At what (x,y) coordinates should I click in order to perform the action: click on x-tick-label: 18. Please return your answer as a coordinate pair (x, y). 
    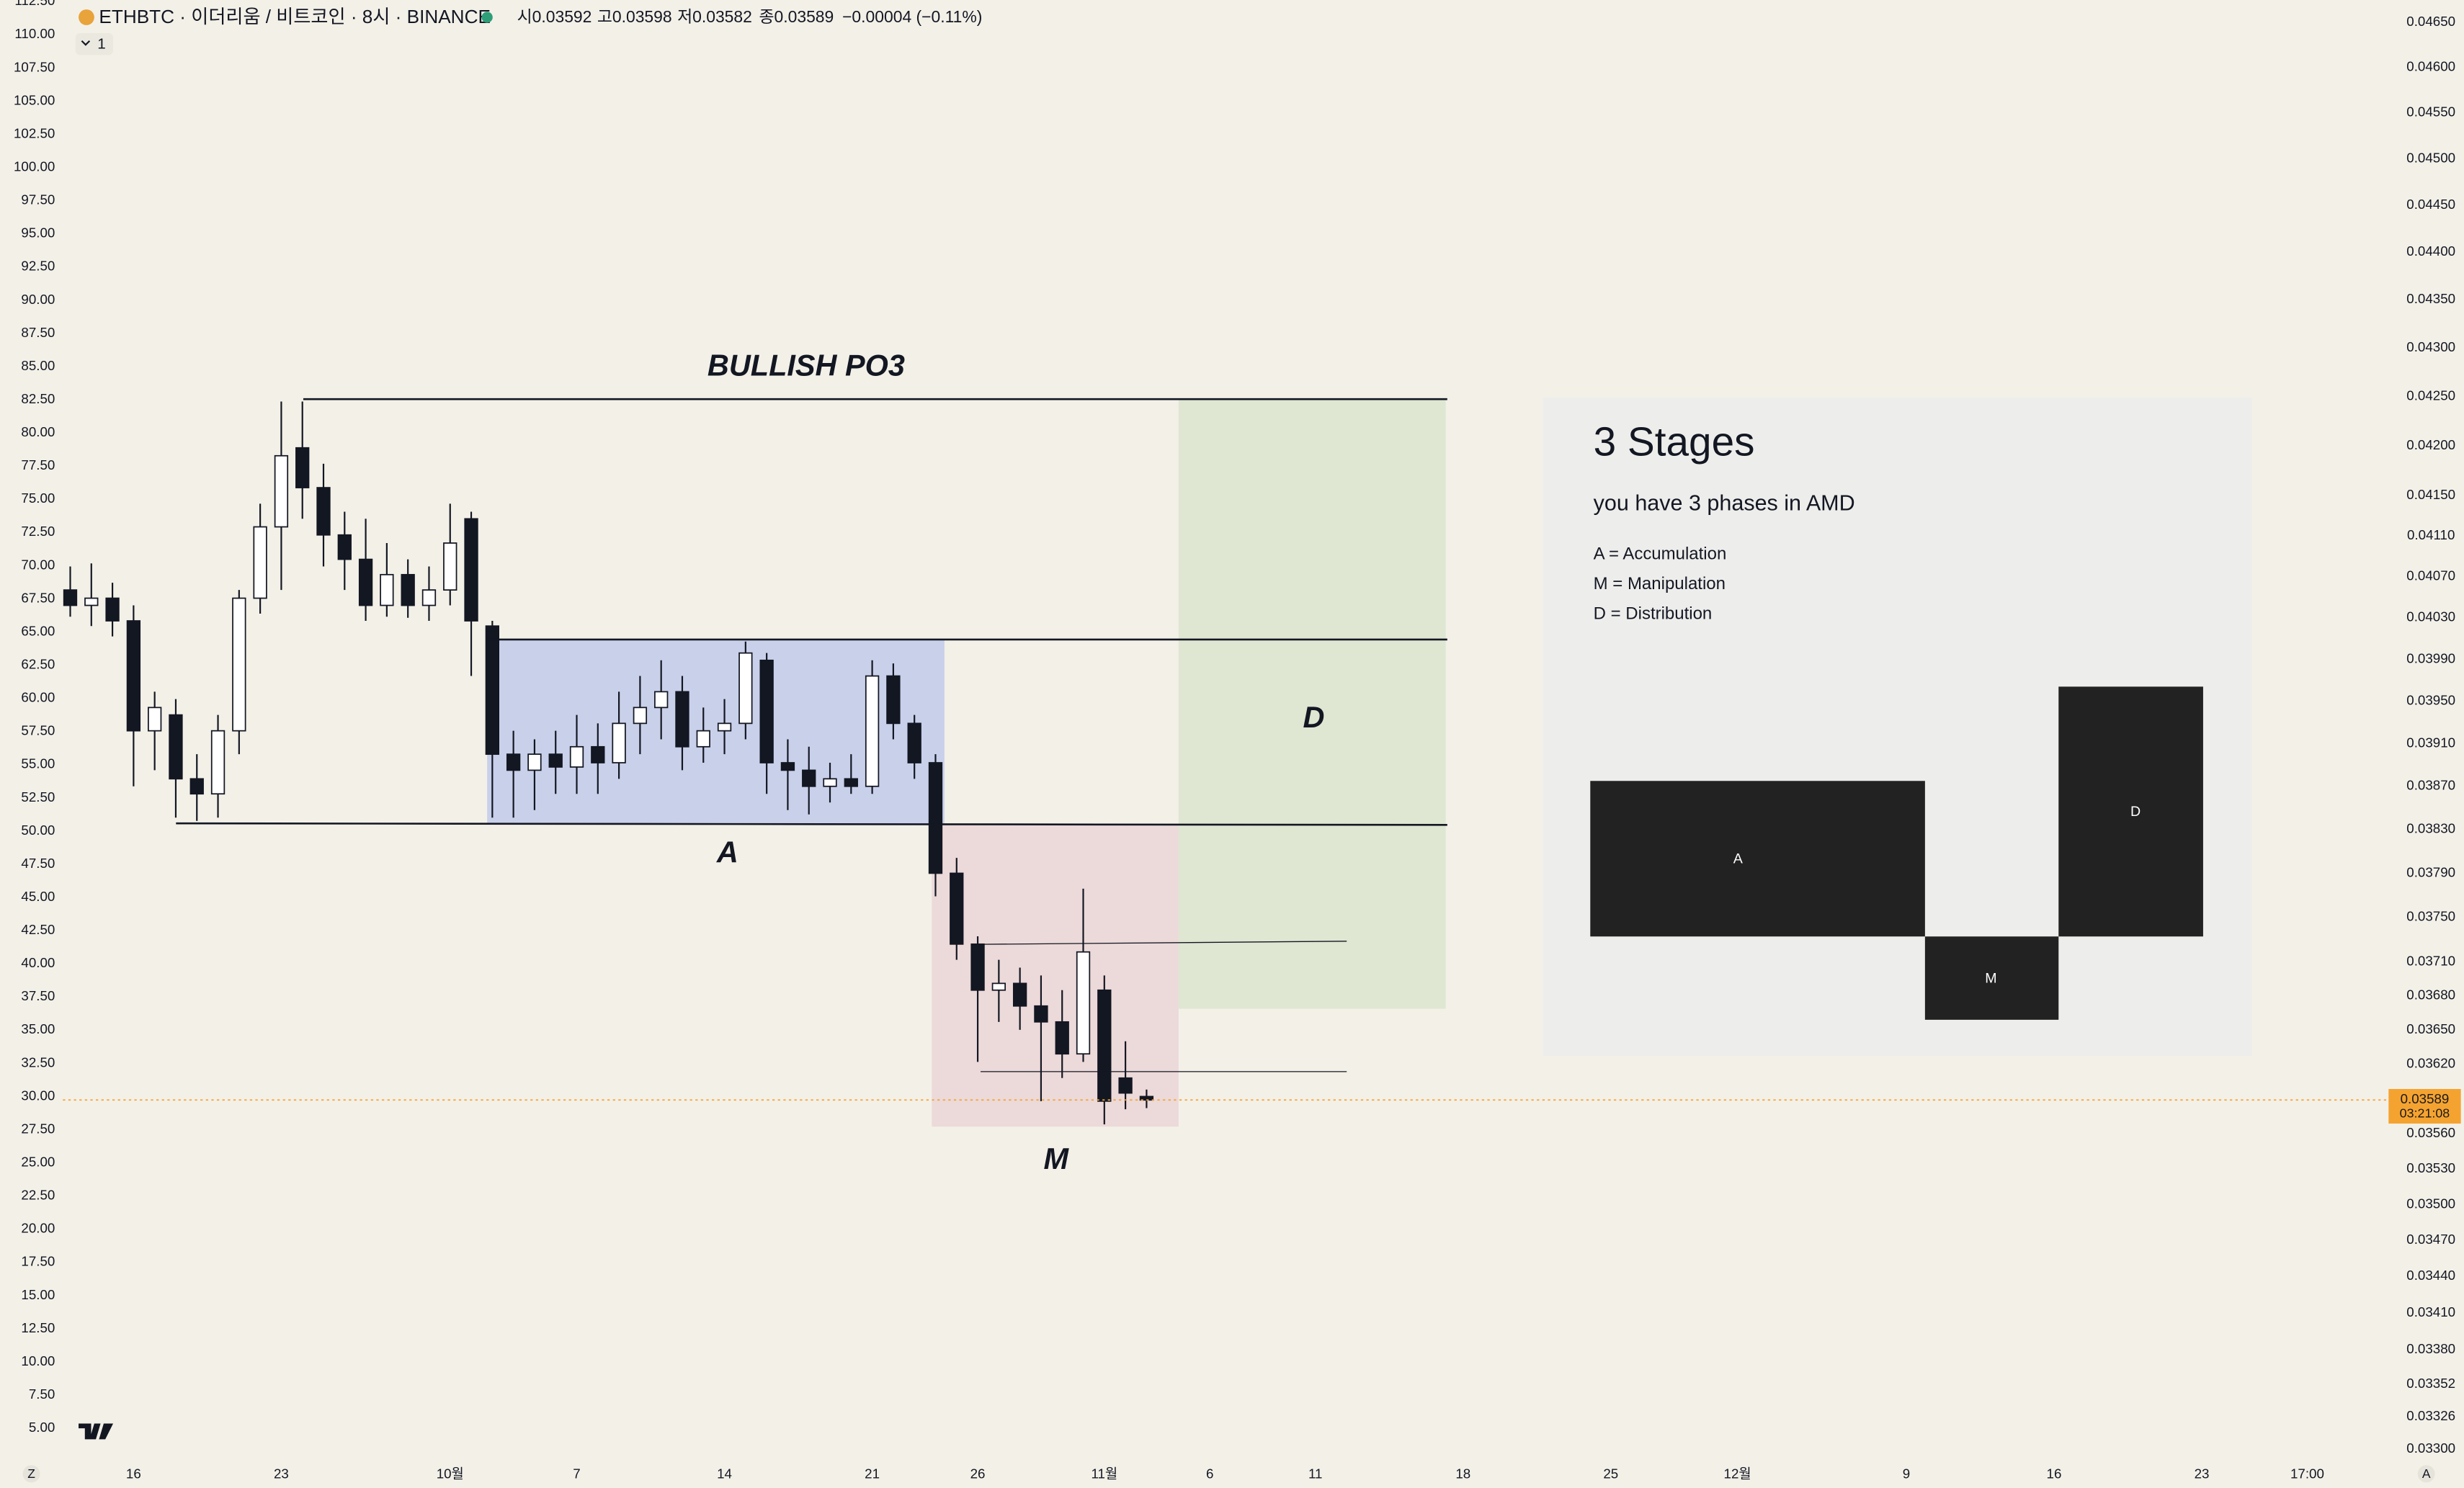
    Looking at the image, I should click on (1462, 1473).